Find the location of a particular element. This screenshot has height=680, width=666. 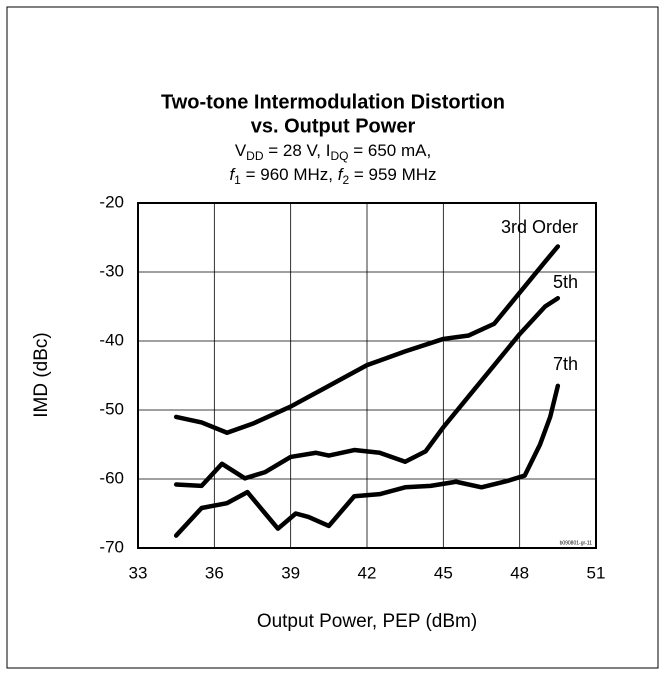

series-label: 5th is located at coordinates (565, 282).